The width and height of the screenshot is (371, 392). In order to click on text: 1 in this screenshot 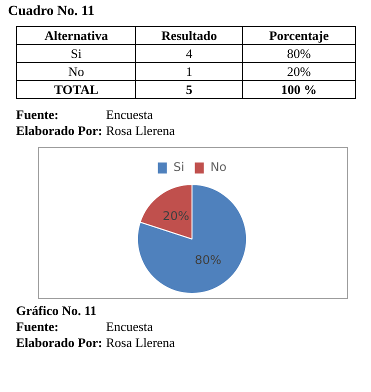, I will do `click(189, 71)`.